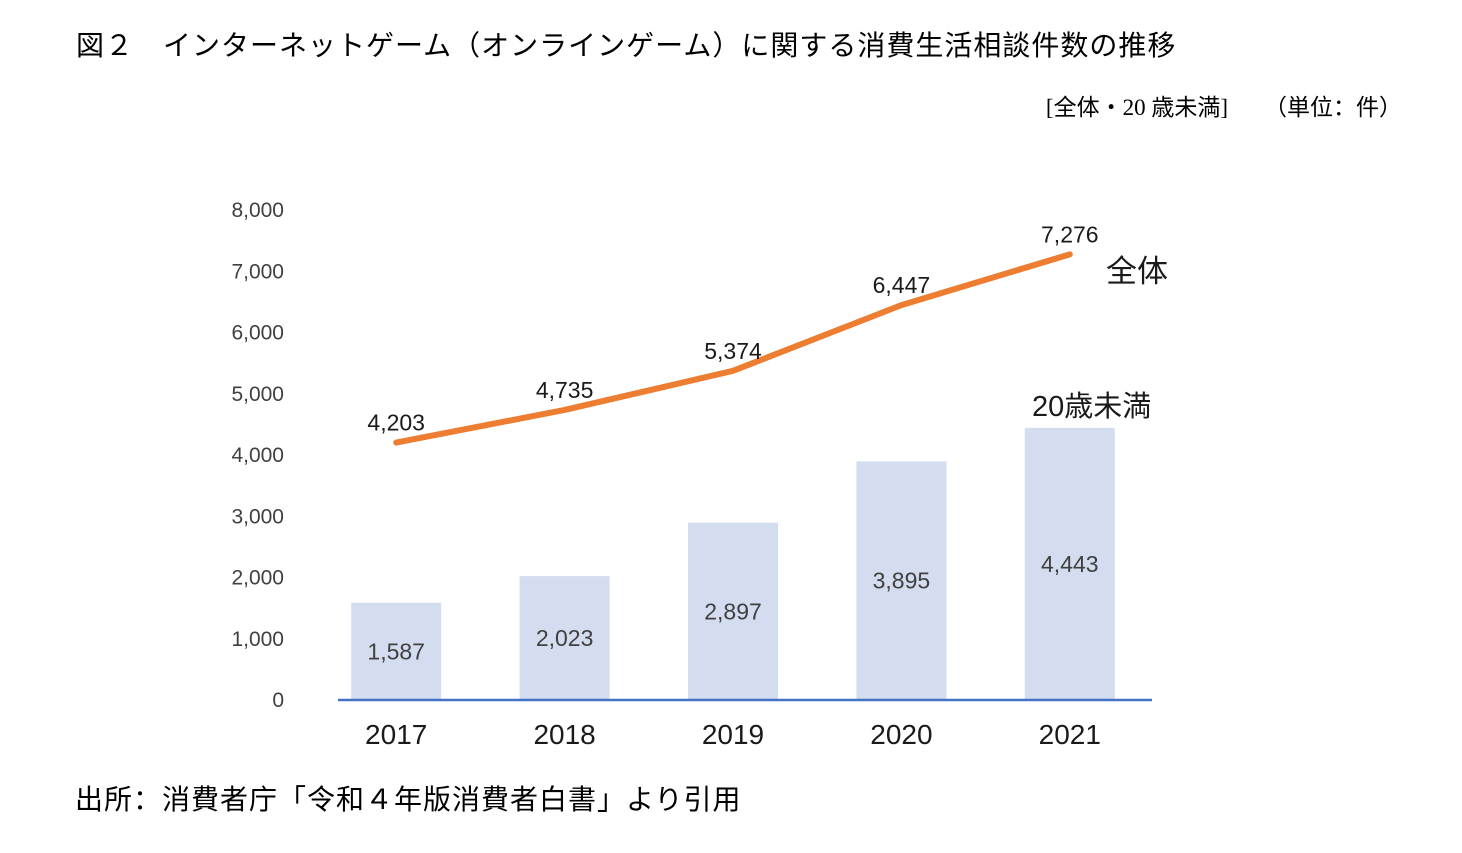  I want to click on figure-title: 図２ インターネットゲーム（オンラインゲーム）に関する消費生活相談件数の推移, so click(626, 46).